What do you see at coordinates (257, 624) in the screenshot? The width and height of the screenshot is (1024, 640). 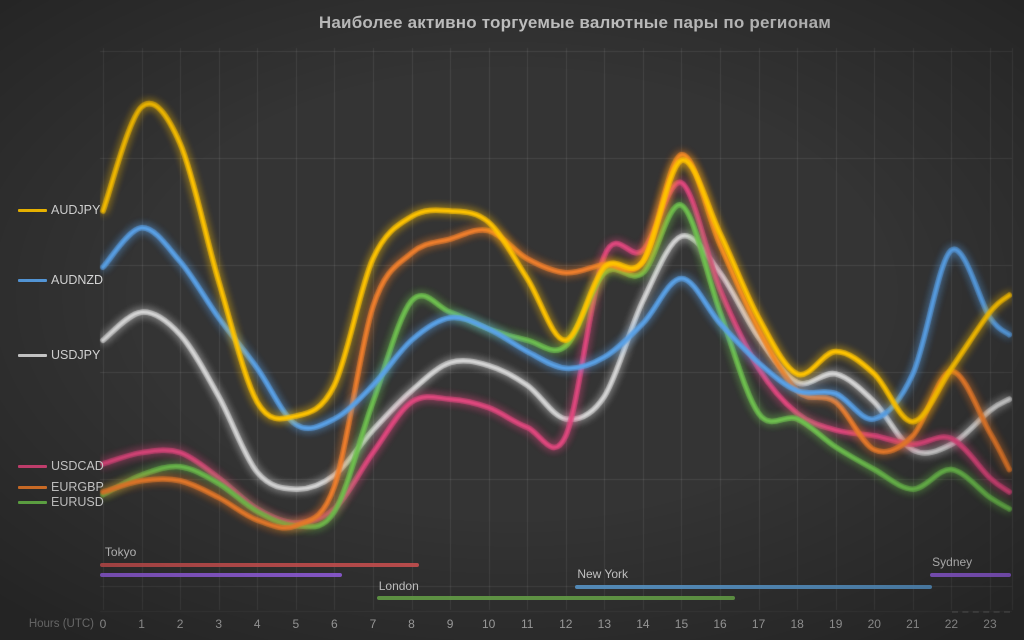 I see `x-tick-4: 4` at bounding box center [257, 624].